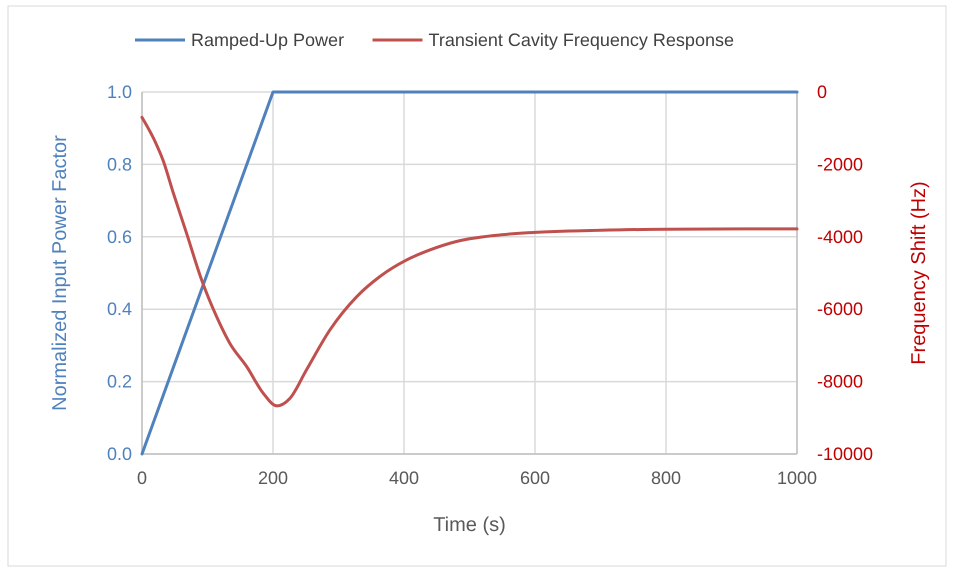 This screenshot has height=573, width=955. I want to click on x-tick-label: 0, so click(142, 478).